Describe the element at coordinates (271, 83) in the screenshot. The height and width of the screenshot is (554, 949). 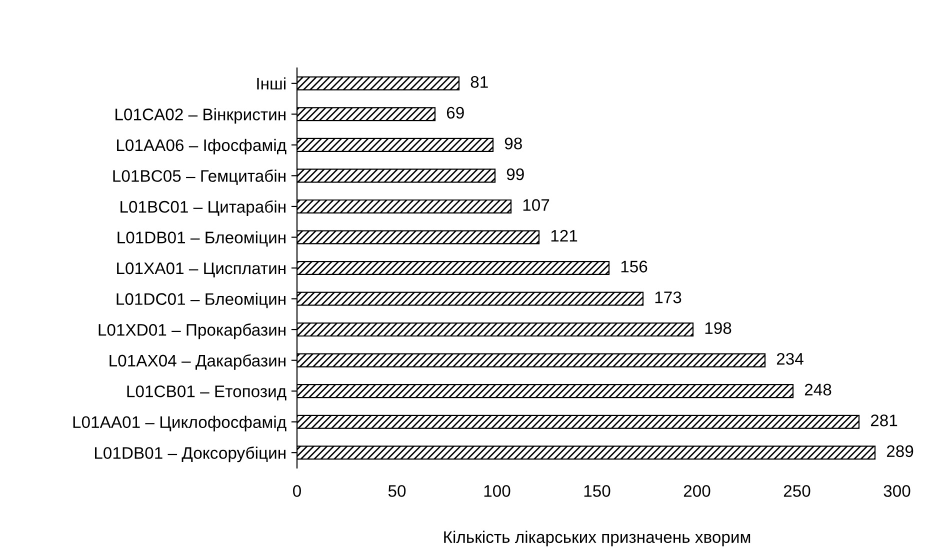
I see `y-tick-label: Інші` at that location.